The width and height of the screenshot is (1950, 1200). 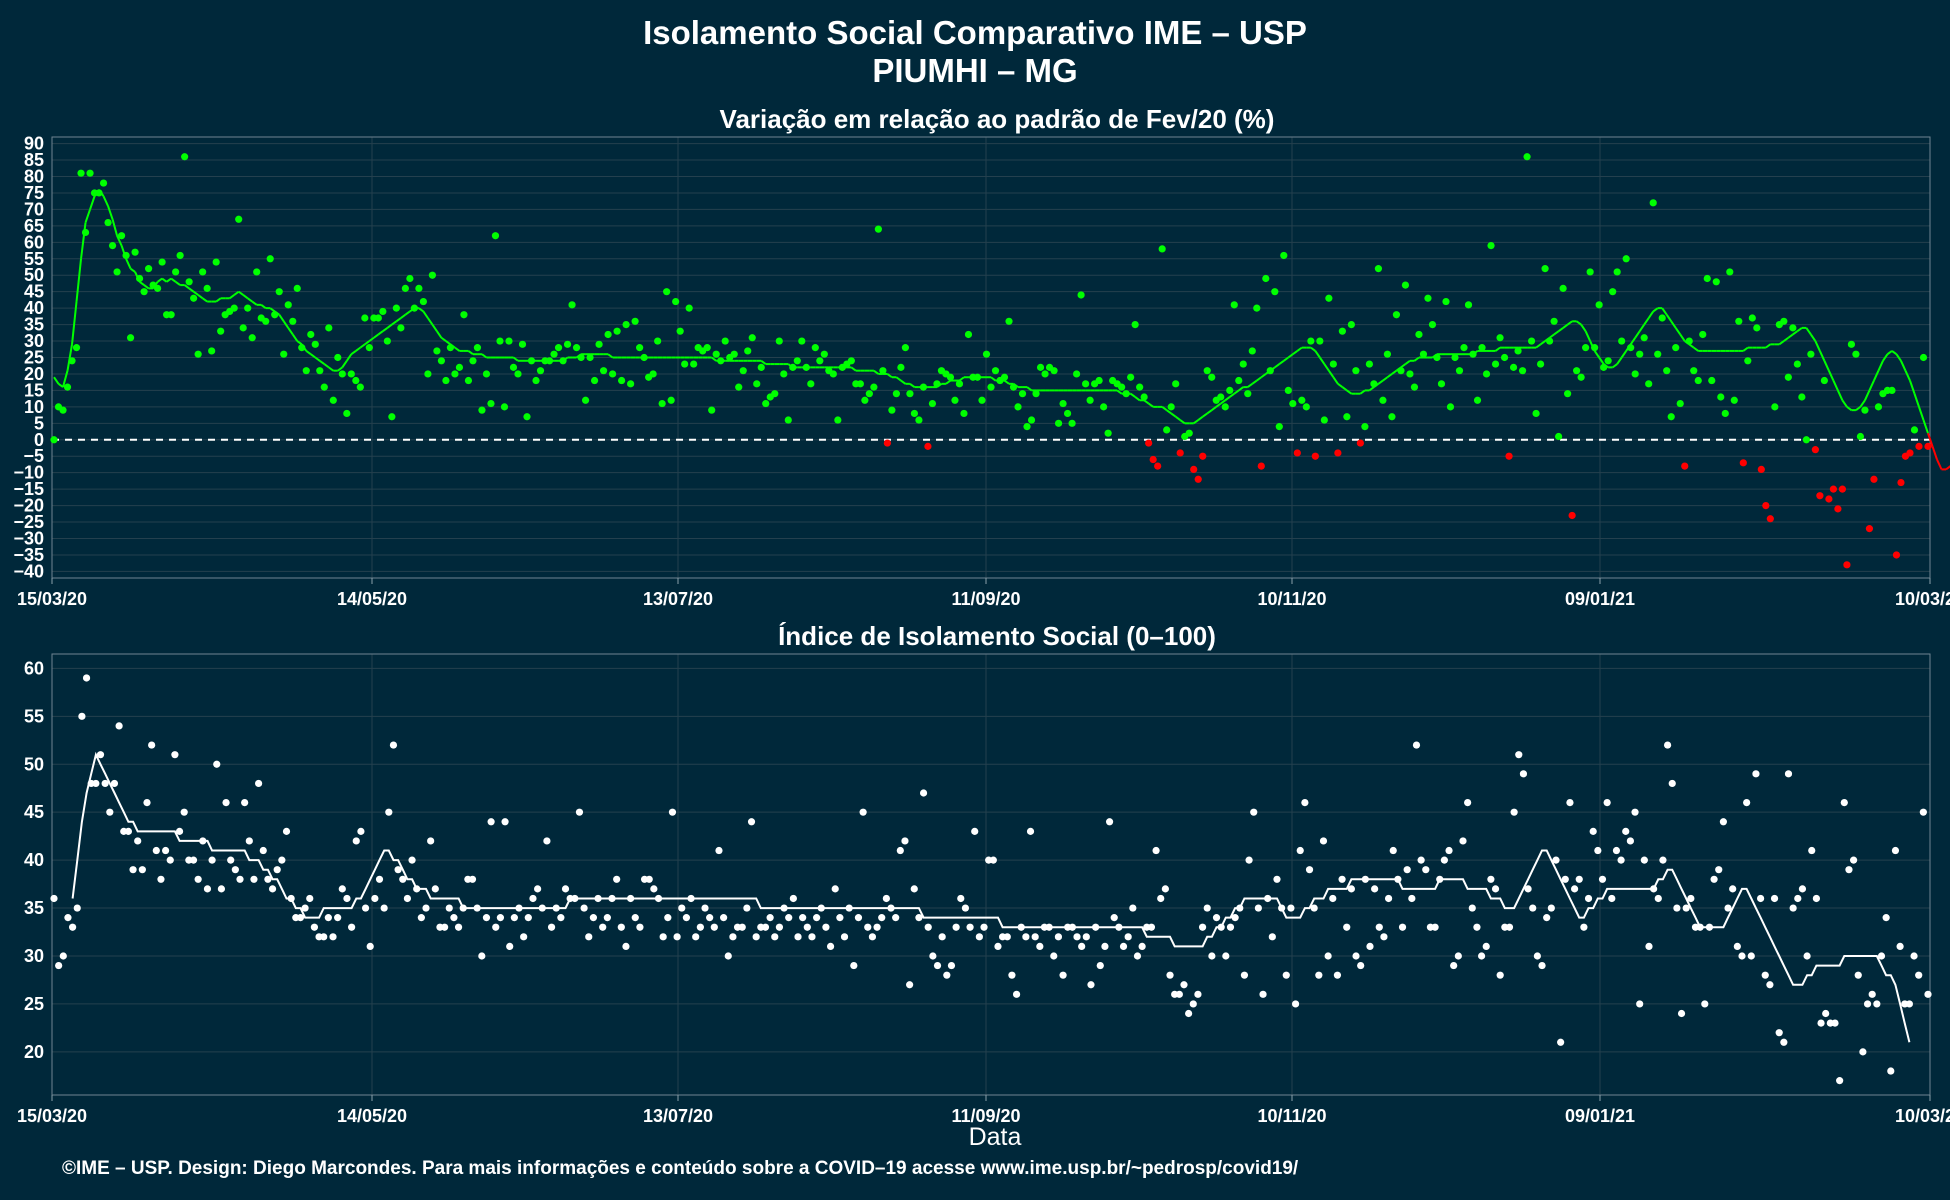 I want to click on y-tick-label: 30, so click(x=34, y=956).